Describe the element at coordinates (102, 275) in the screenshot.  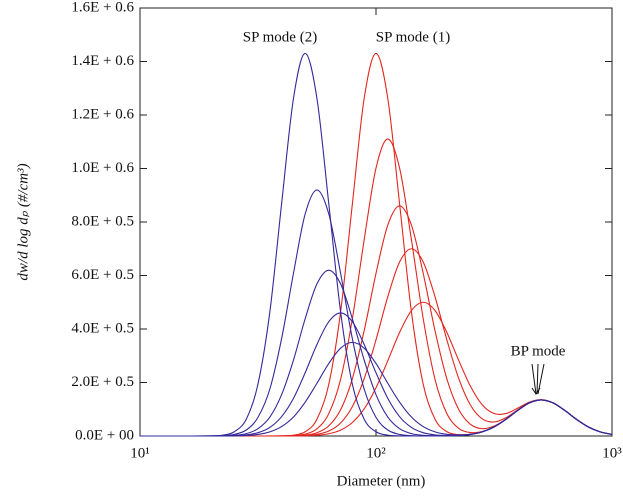
I see `y-tick-label: 6.0E + 0.5` at that location.